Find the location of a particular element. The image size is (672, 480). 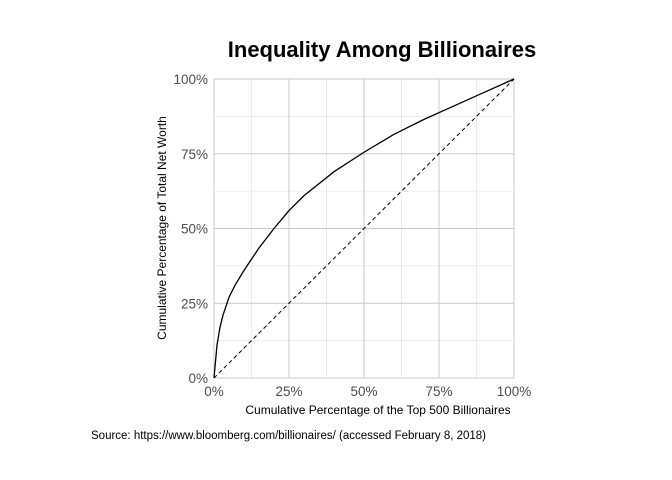

y-tick-label: 75% is located at coordinates (194, 154).